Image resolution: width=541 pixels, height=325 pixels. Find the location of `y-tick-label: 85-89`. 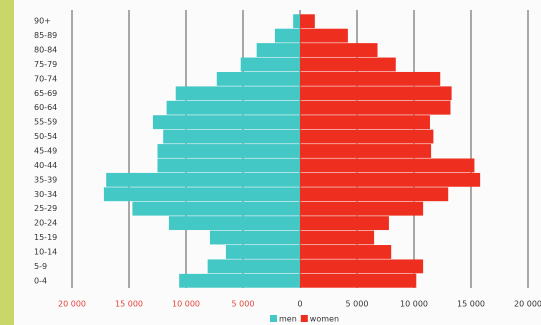

y-tick-label: 85-89 is located at coordinates (45, 35).